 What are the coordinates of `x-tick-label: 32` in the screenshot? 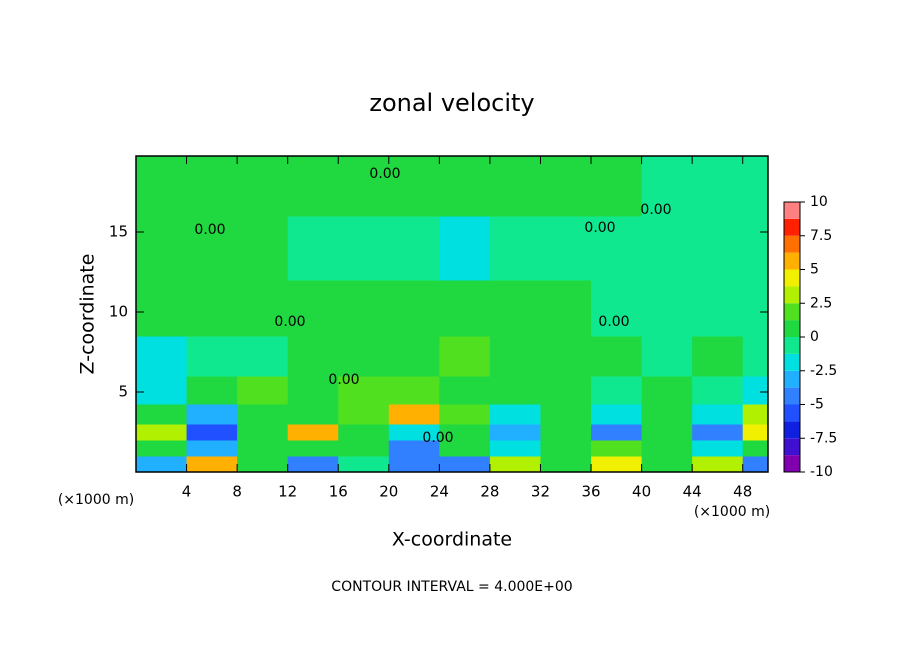 It's located at (540, 492).